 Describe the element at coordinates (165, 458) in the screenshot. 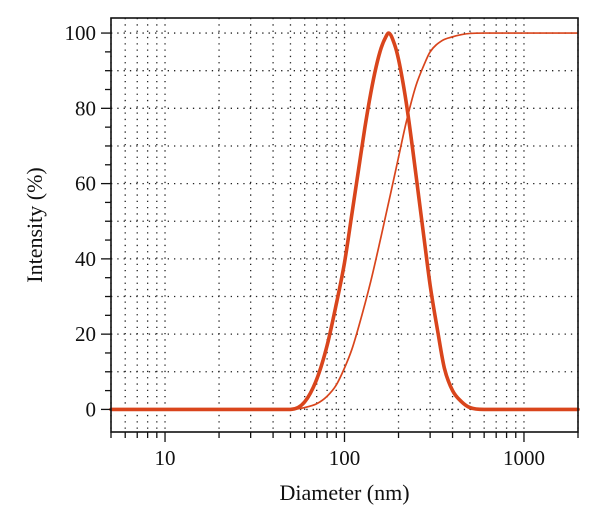

I see `x-tick-label: 10` at that location.